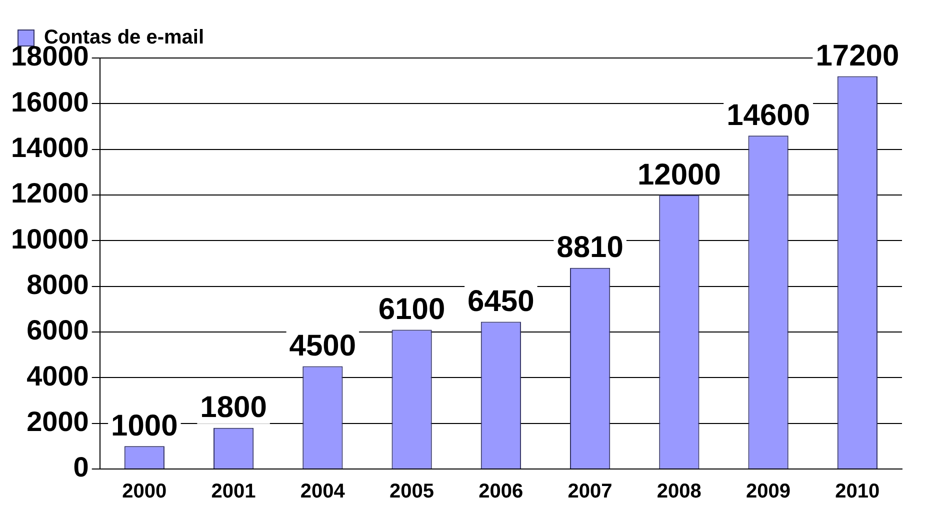 The height and width of the screenshot is (515, 930). I want to click on y-tick-label: 8000, so click(57, 284).